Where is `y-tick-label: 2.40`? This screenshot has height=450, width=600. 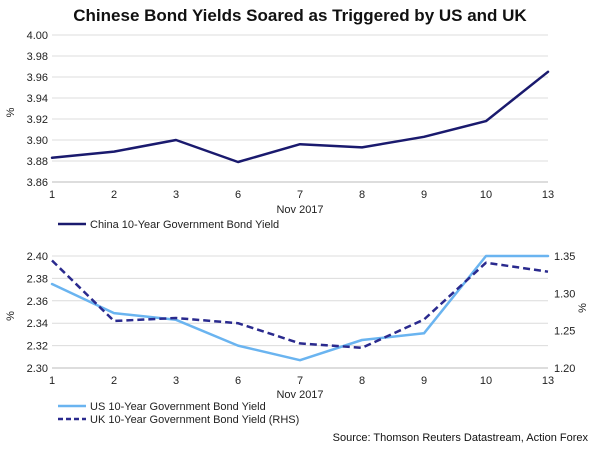 y-tick-label: 2.40 is located at coordinates (37, 257).